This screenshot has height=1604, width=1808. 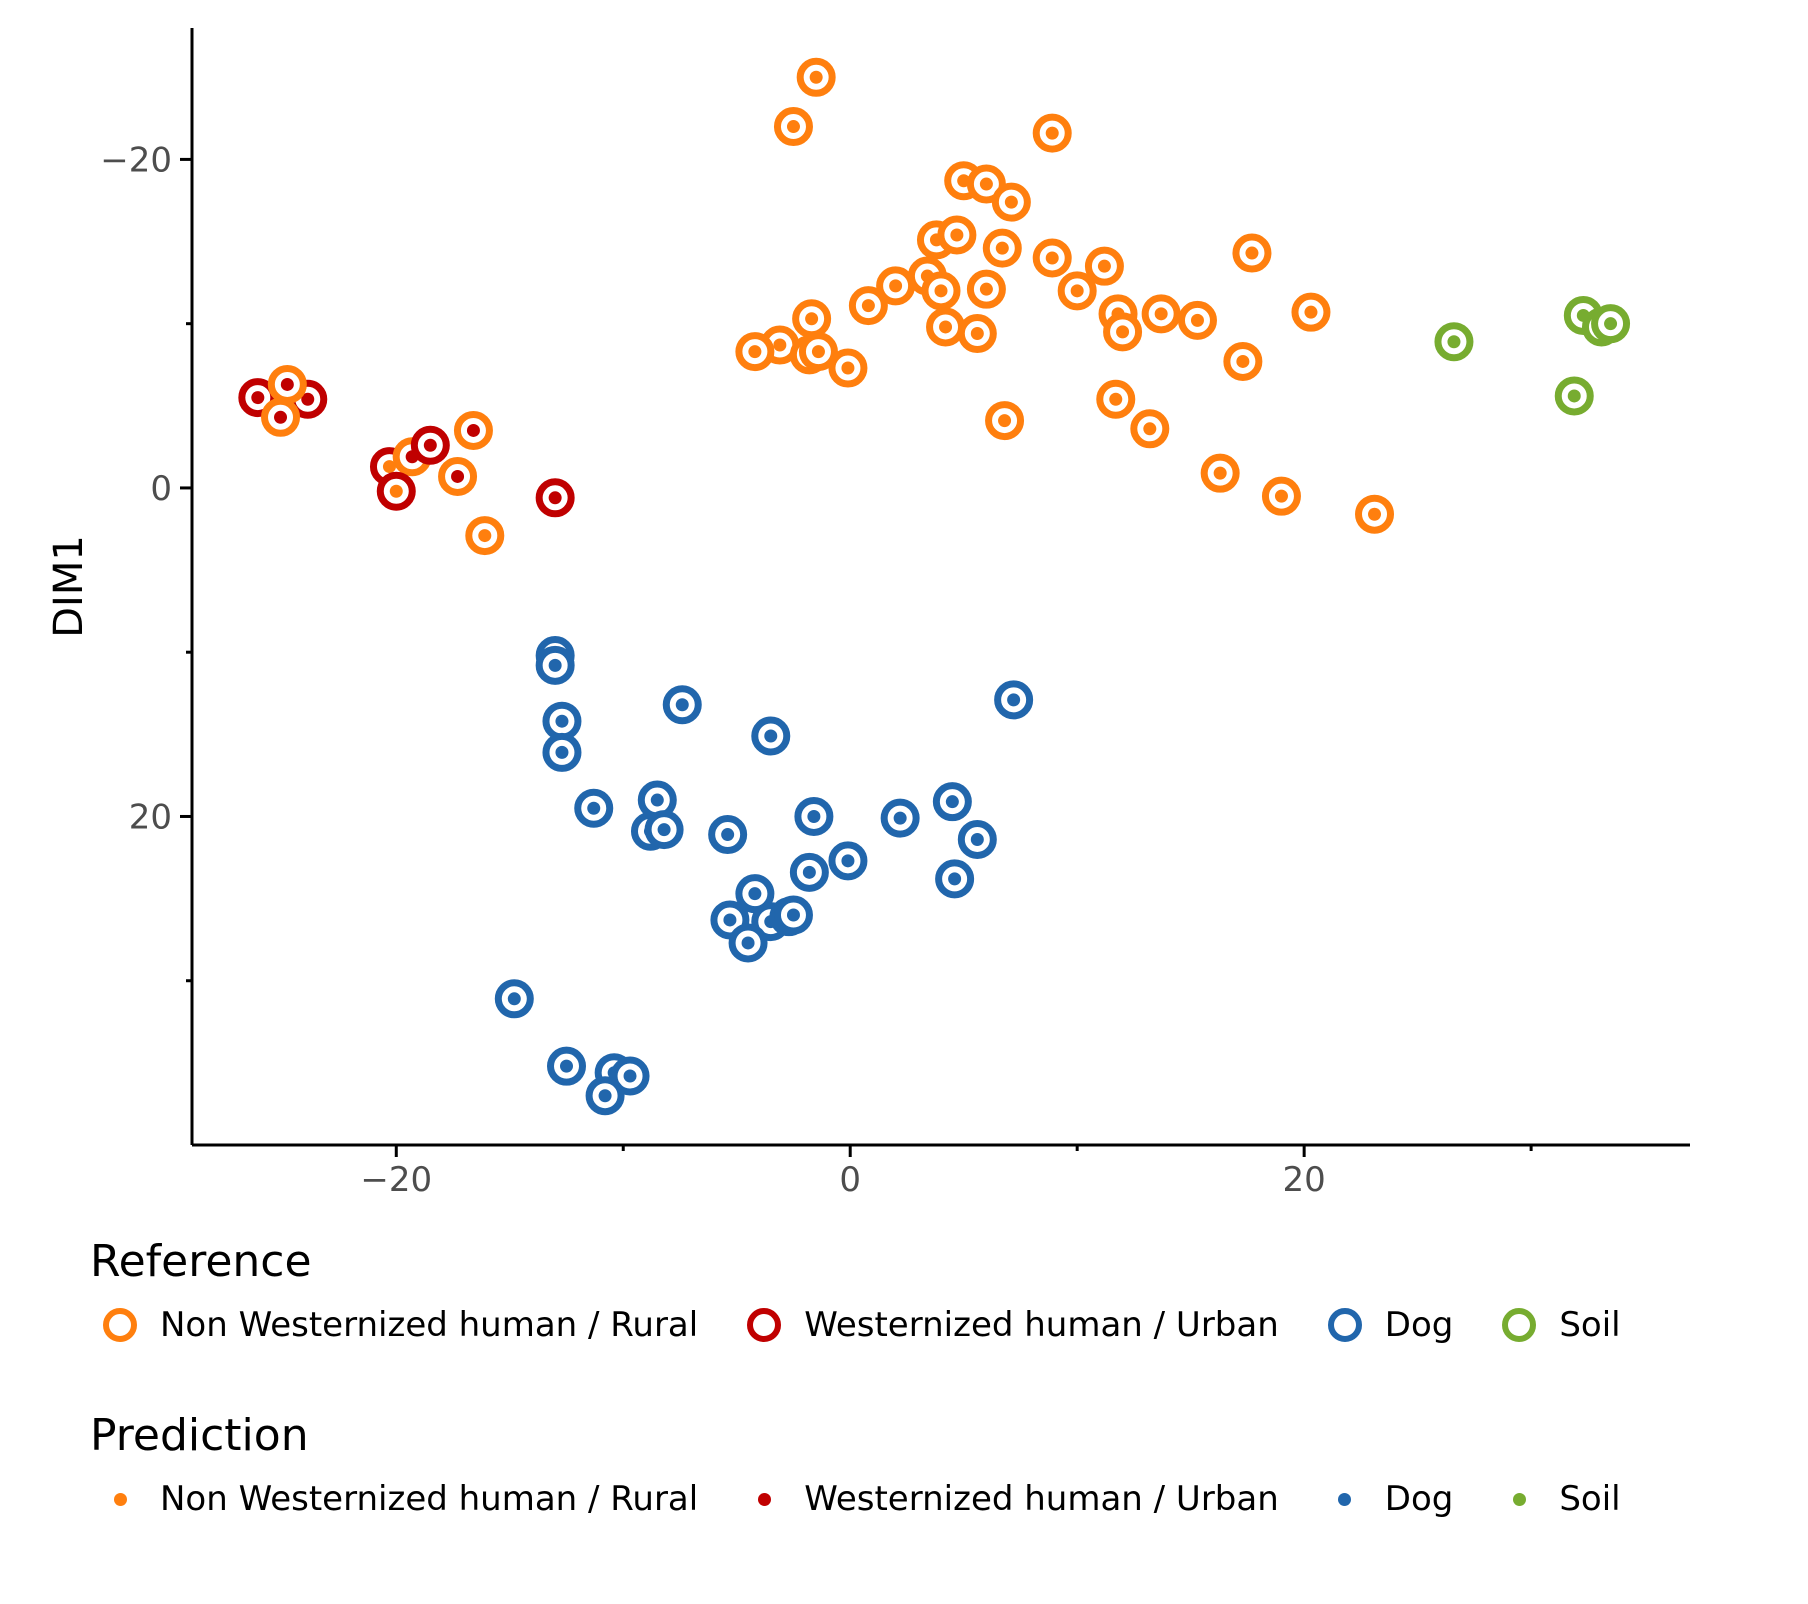 I want to click on y-axis-ticks: −20 0 20, so click(x=146, y=561).